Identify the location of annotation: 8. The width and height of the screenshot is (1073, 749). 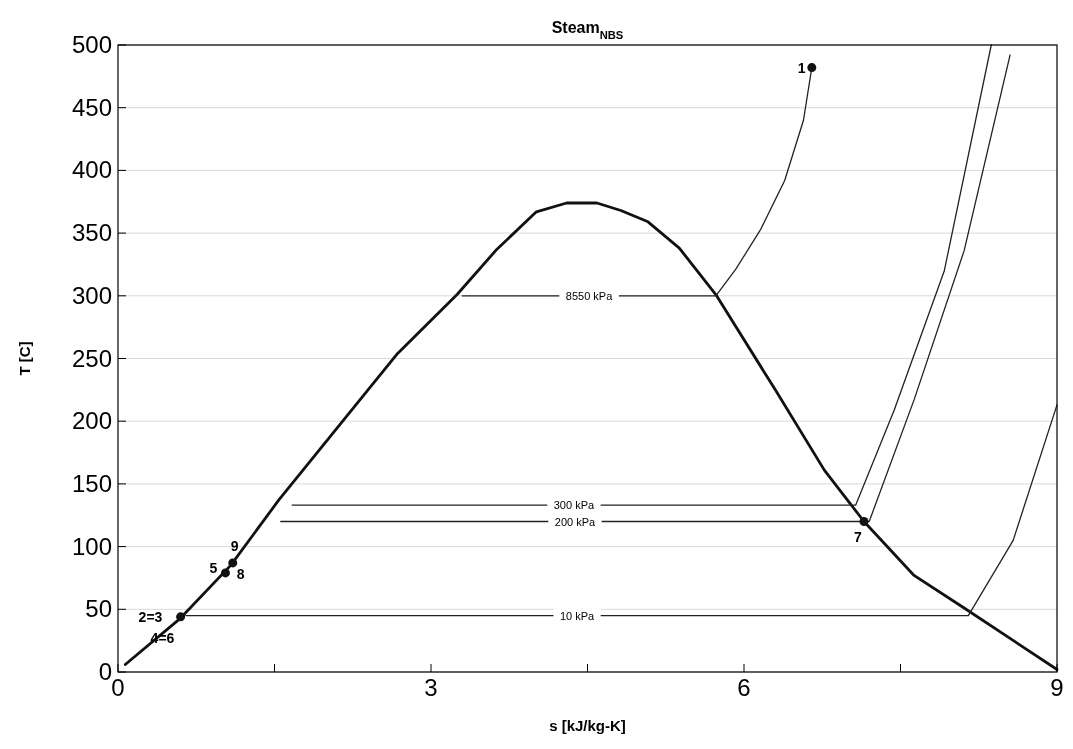
(240, 573).